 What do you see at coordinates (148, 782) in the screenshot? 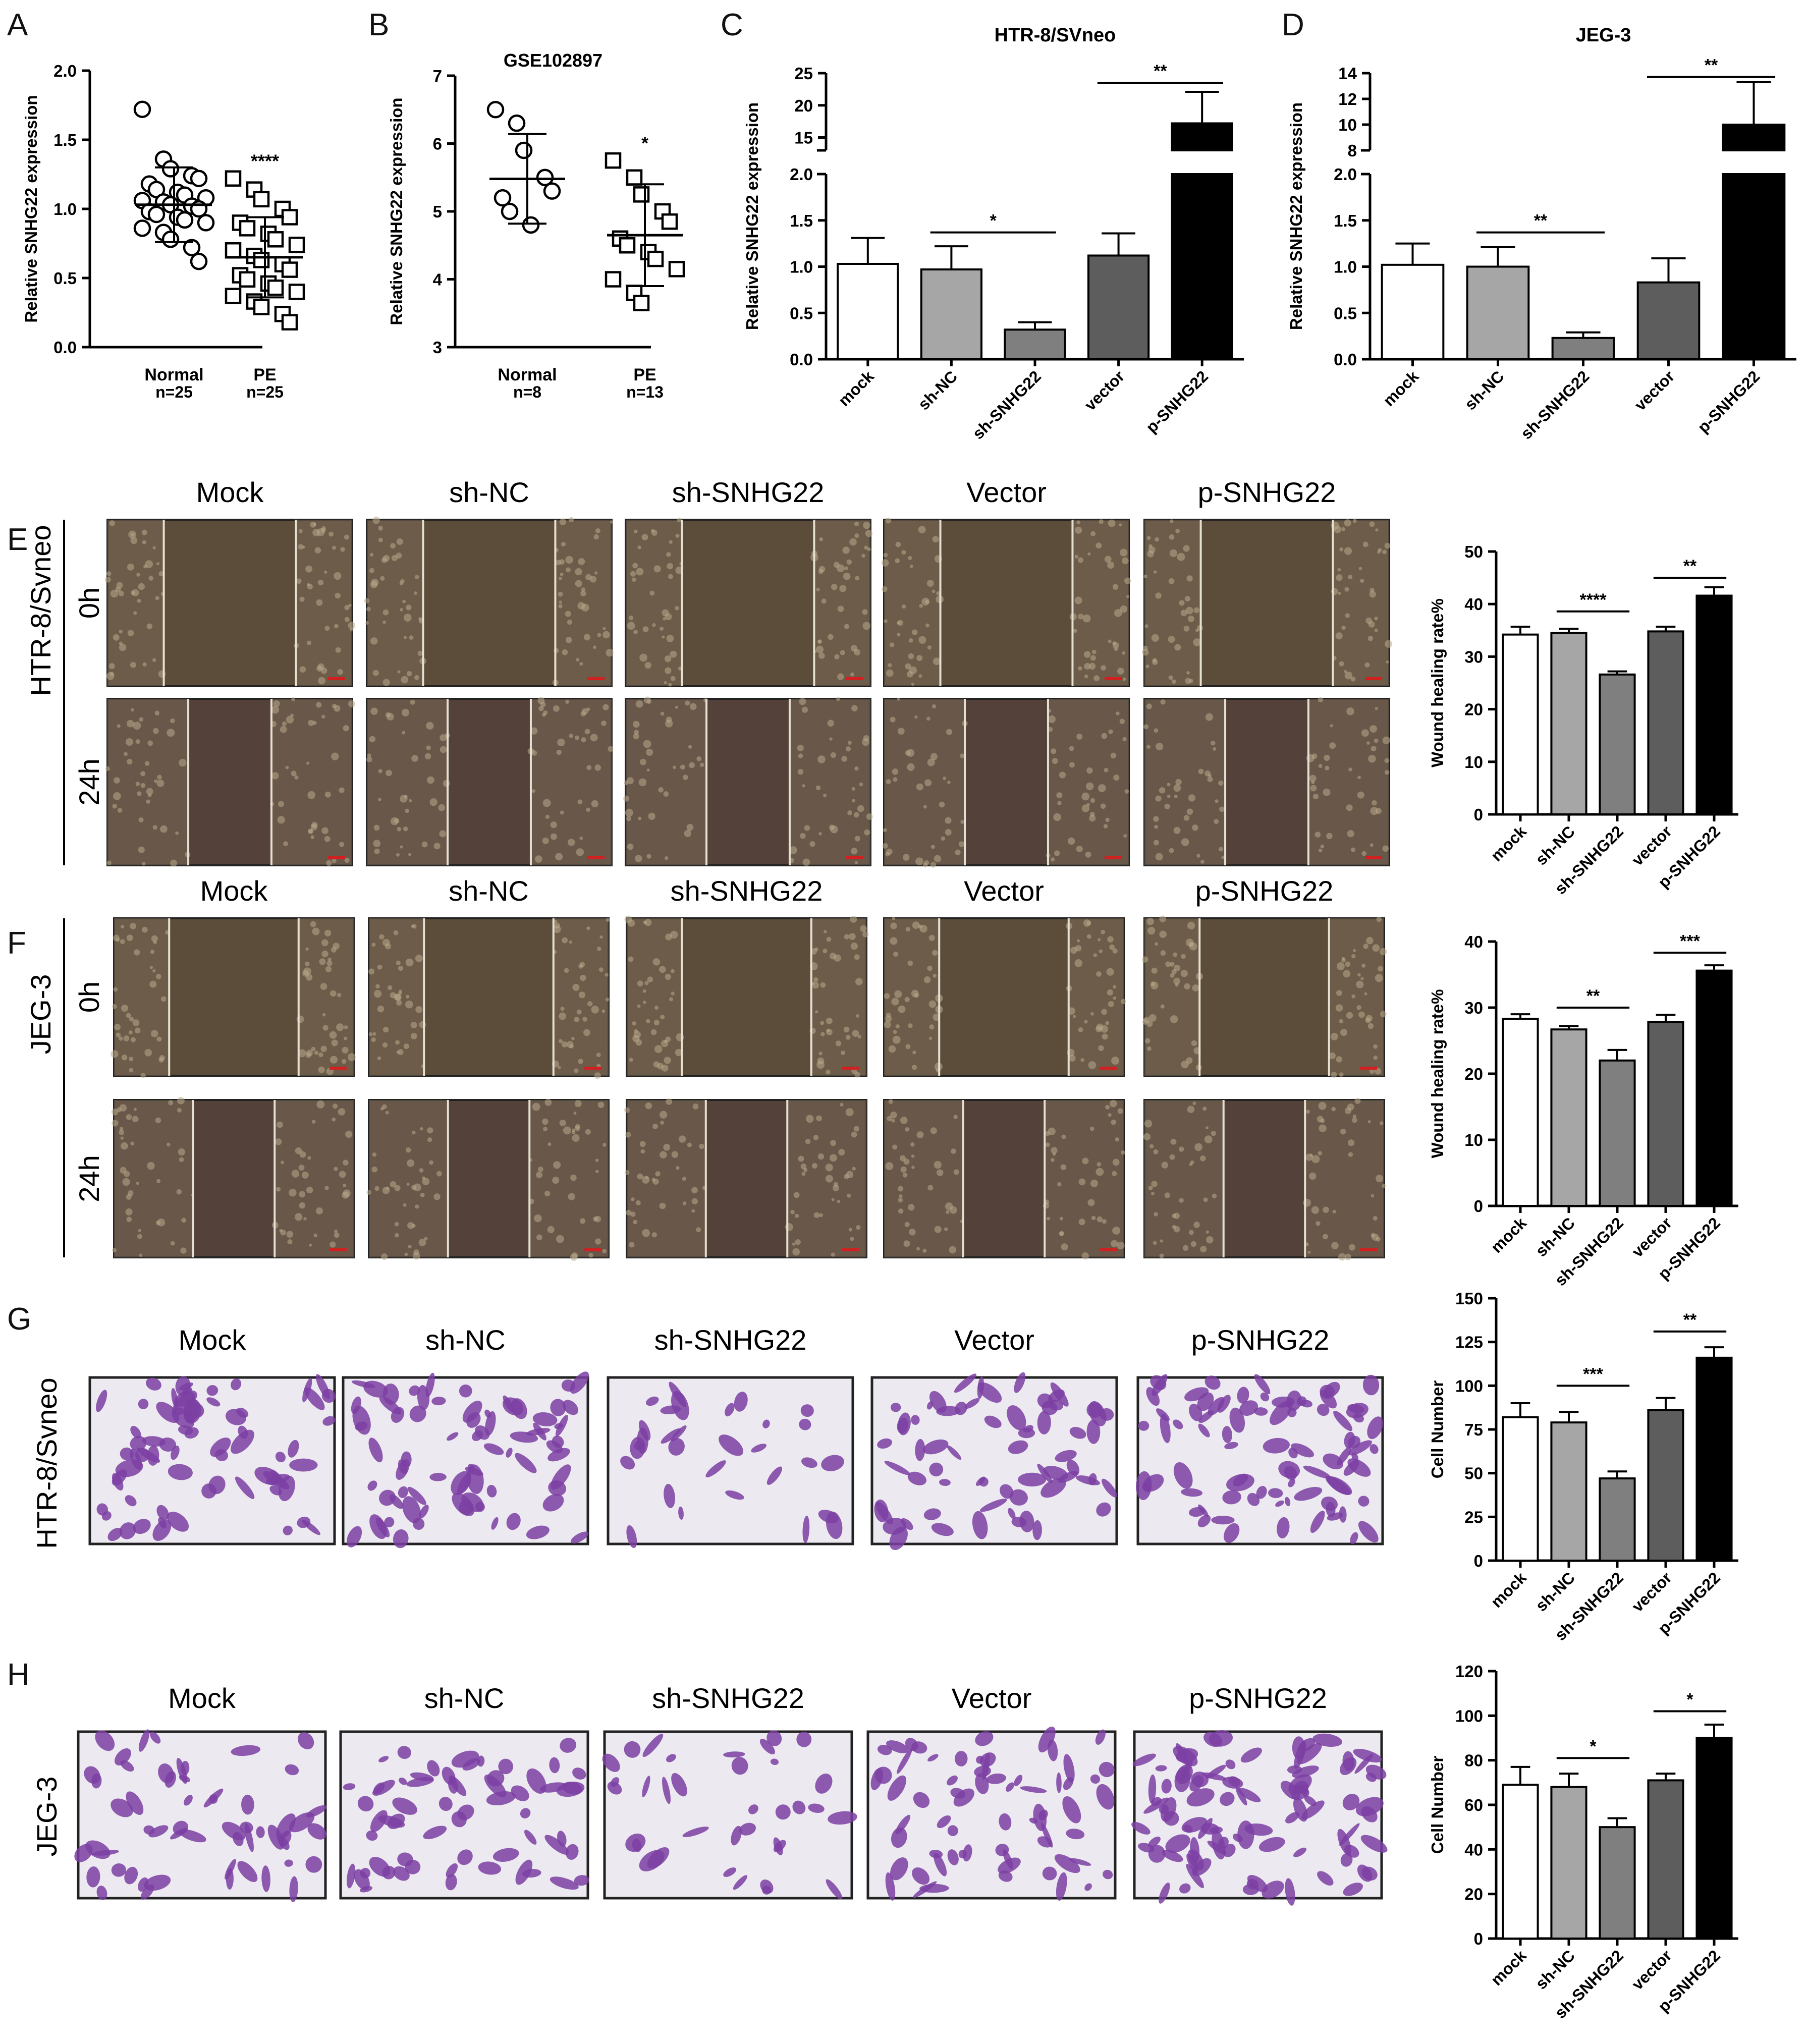
I see `cell-layer` at bounding box center [148, 782].